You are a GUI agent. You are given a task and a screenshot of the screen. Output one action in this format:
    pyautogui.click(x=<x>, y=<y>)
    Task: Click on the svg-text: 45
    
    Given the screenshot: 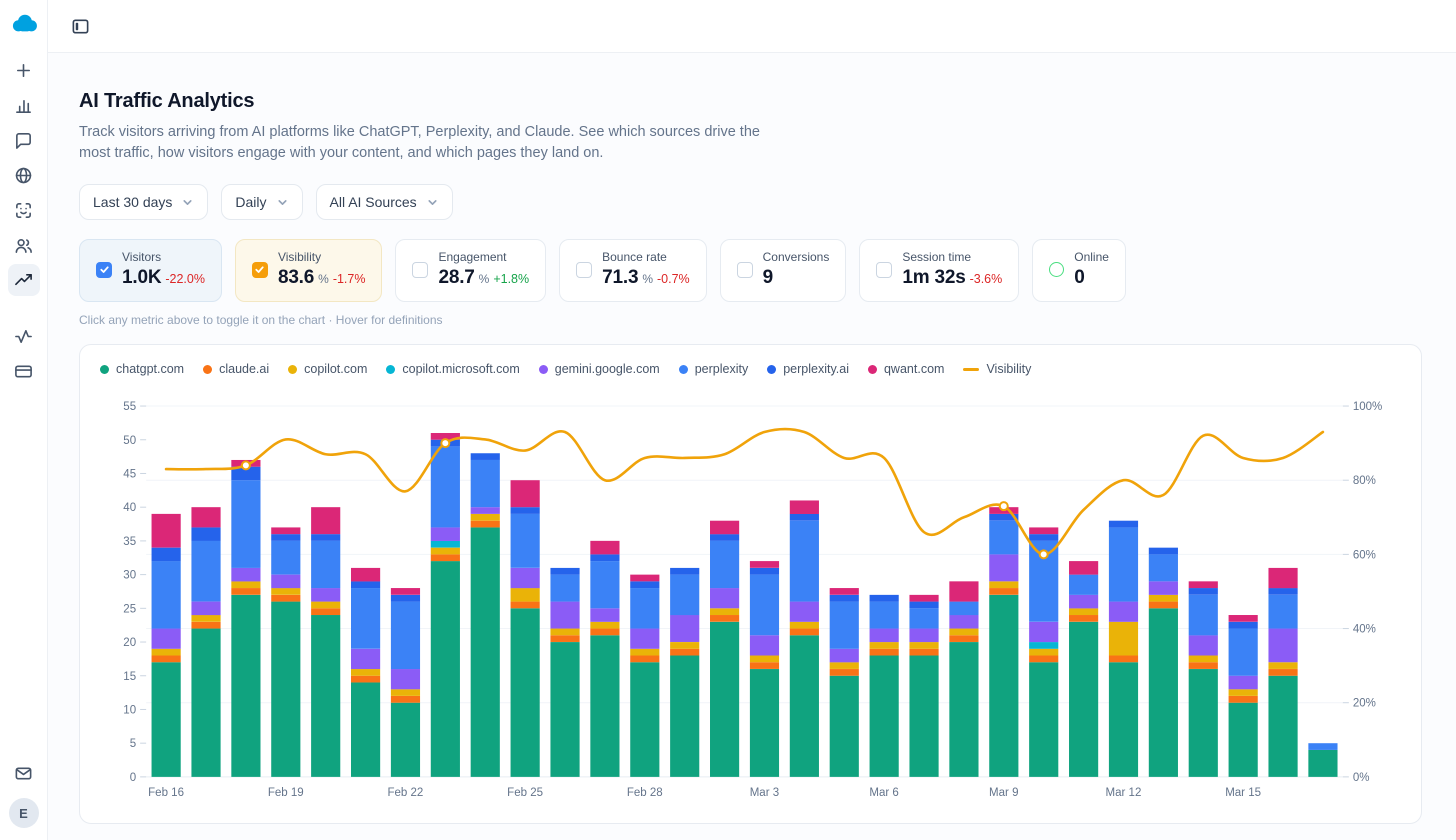 What is the action you would take?
    pyautogui.click(x=129, y=475)
    